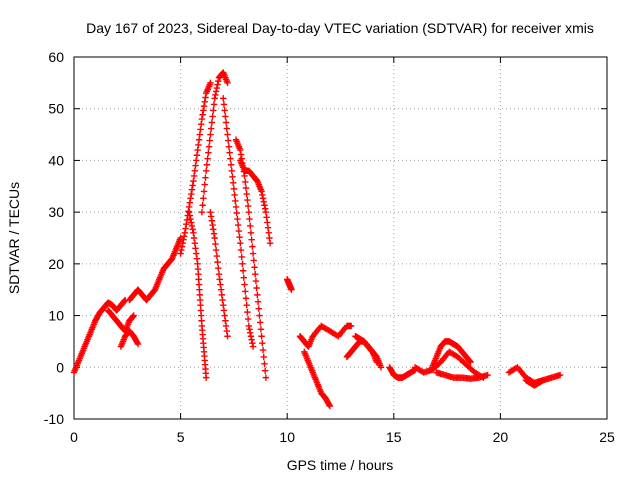  Describe the element at coordinates (534, 383) in the screenshot. I see `series-tail-lower` at that location.